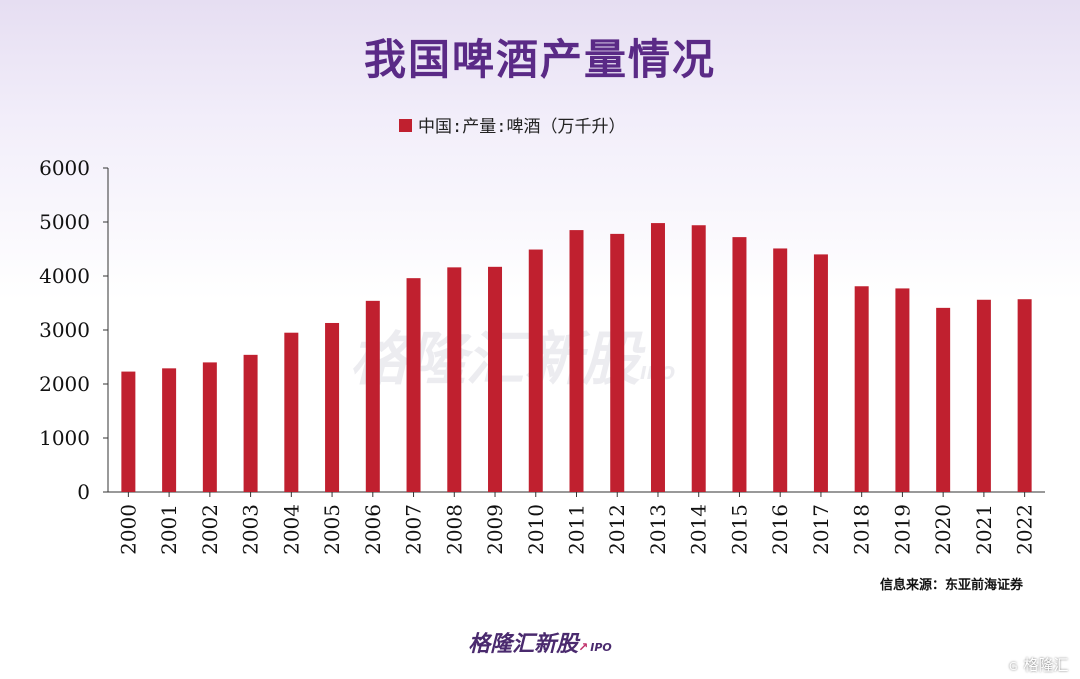 This screenshot has height=679, width=1080. Describe the element at coordinates (169, 529) in the screenshot. I see `x-tick-label: 2001` at that location.